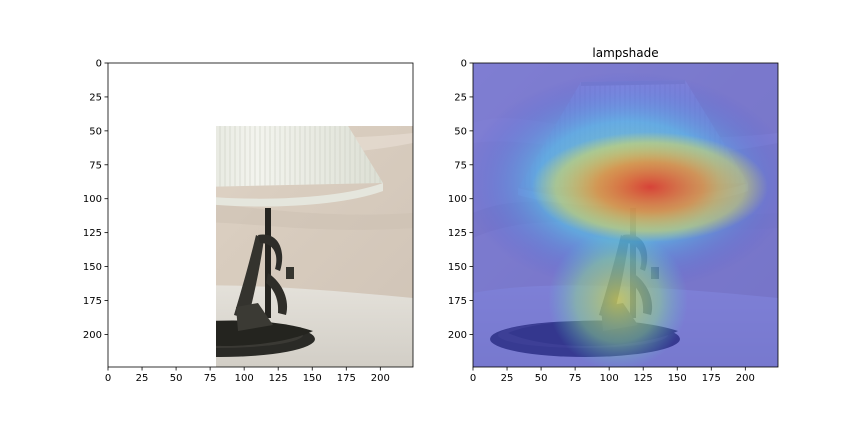  I want to click on chart-title: lampshade, so click(625, 53).